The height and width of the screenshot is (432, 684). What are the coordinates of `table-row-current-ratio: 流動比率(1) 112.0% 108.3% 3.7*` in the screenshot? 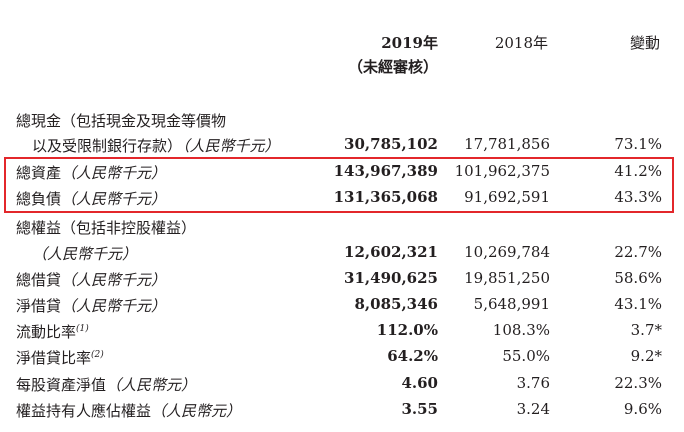 It's located at (342, 331).